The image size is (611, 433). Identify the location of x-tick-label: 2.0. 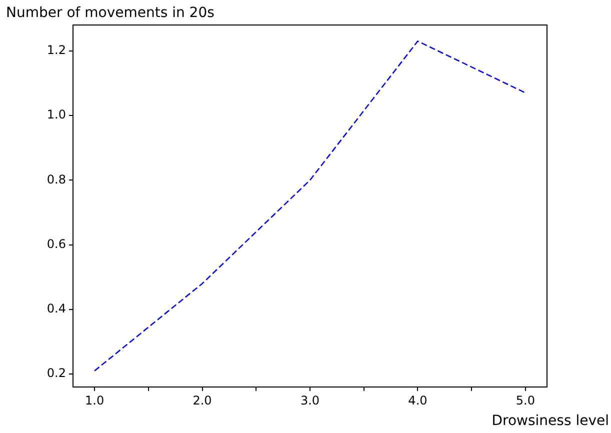
(202, 400).